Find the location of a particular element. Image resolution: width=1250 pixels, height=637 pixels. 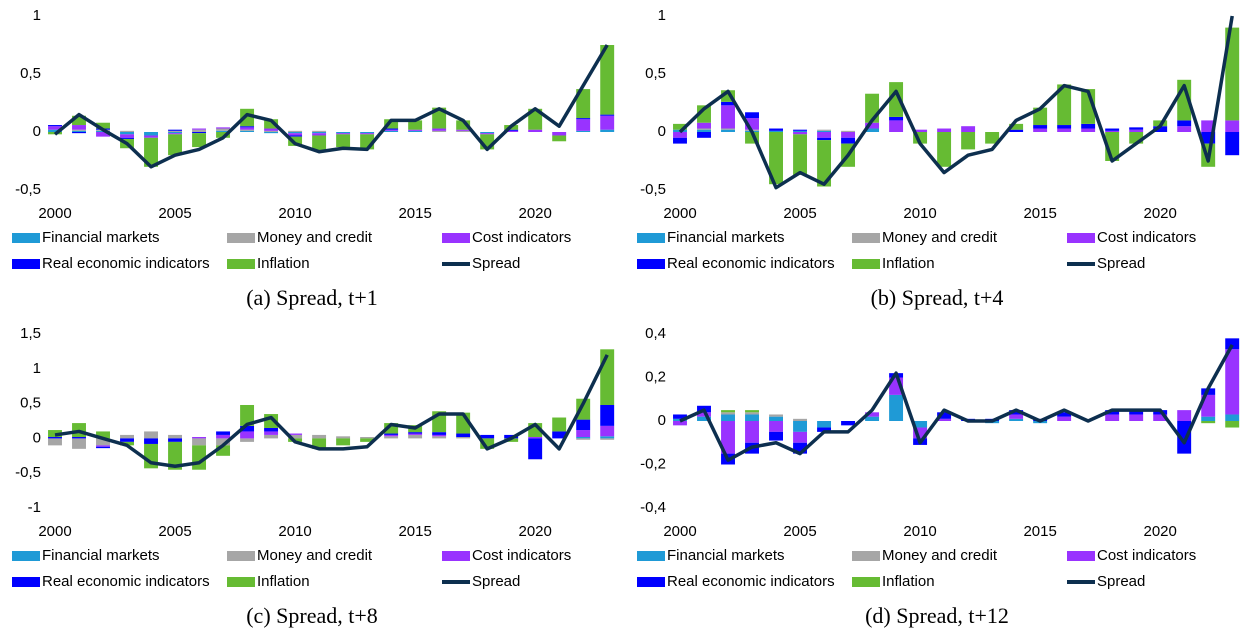

y-tick-label: -0,5 is located at coordinates (653, 189).